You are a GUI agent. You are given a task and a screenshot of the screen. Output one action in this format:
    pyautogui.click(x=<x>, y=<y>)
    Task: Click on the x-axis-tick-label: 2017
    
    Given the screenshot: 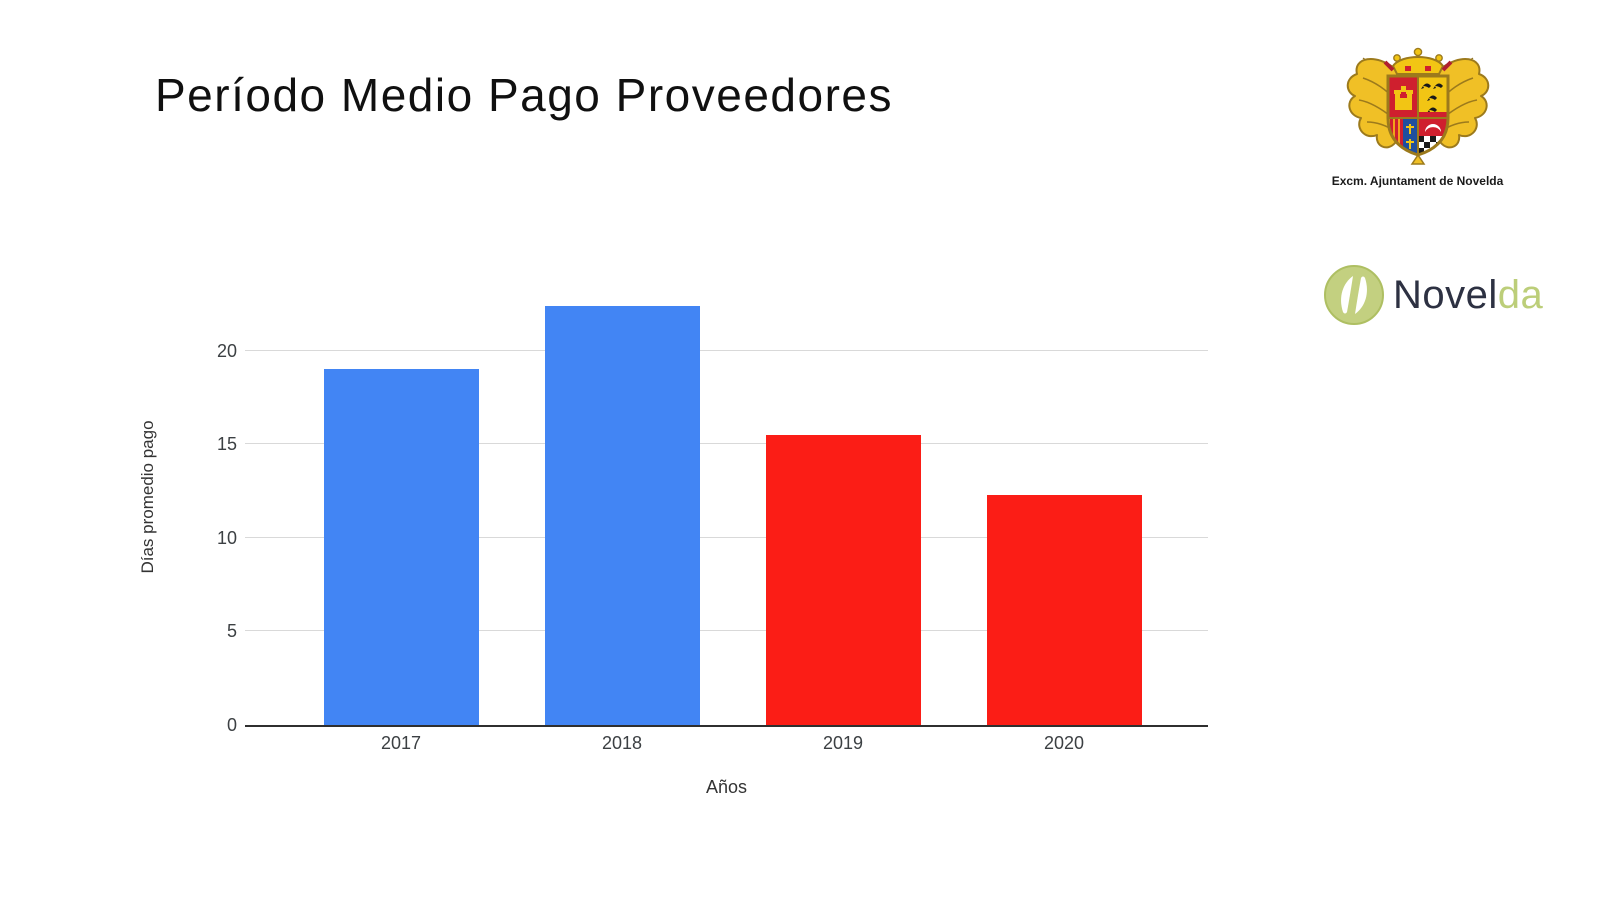 What is the action you would take?
    pyautogui.click(x=401, y=743)
    